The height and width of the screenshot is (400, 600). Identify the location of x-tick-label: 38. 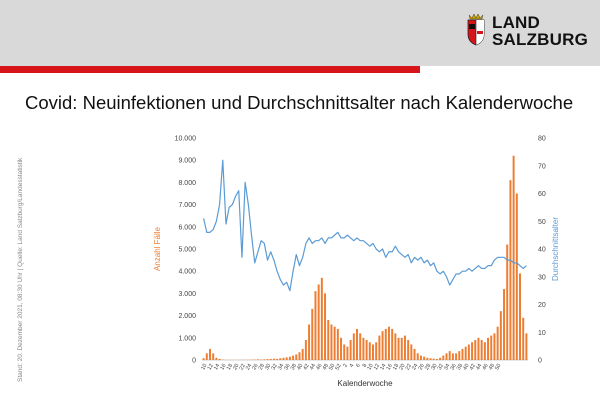
(460, 367).